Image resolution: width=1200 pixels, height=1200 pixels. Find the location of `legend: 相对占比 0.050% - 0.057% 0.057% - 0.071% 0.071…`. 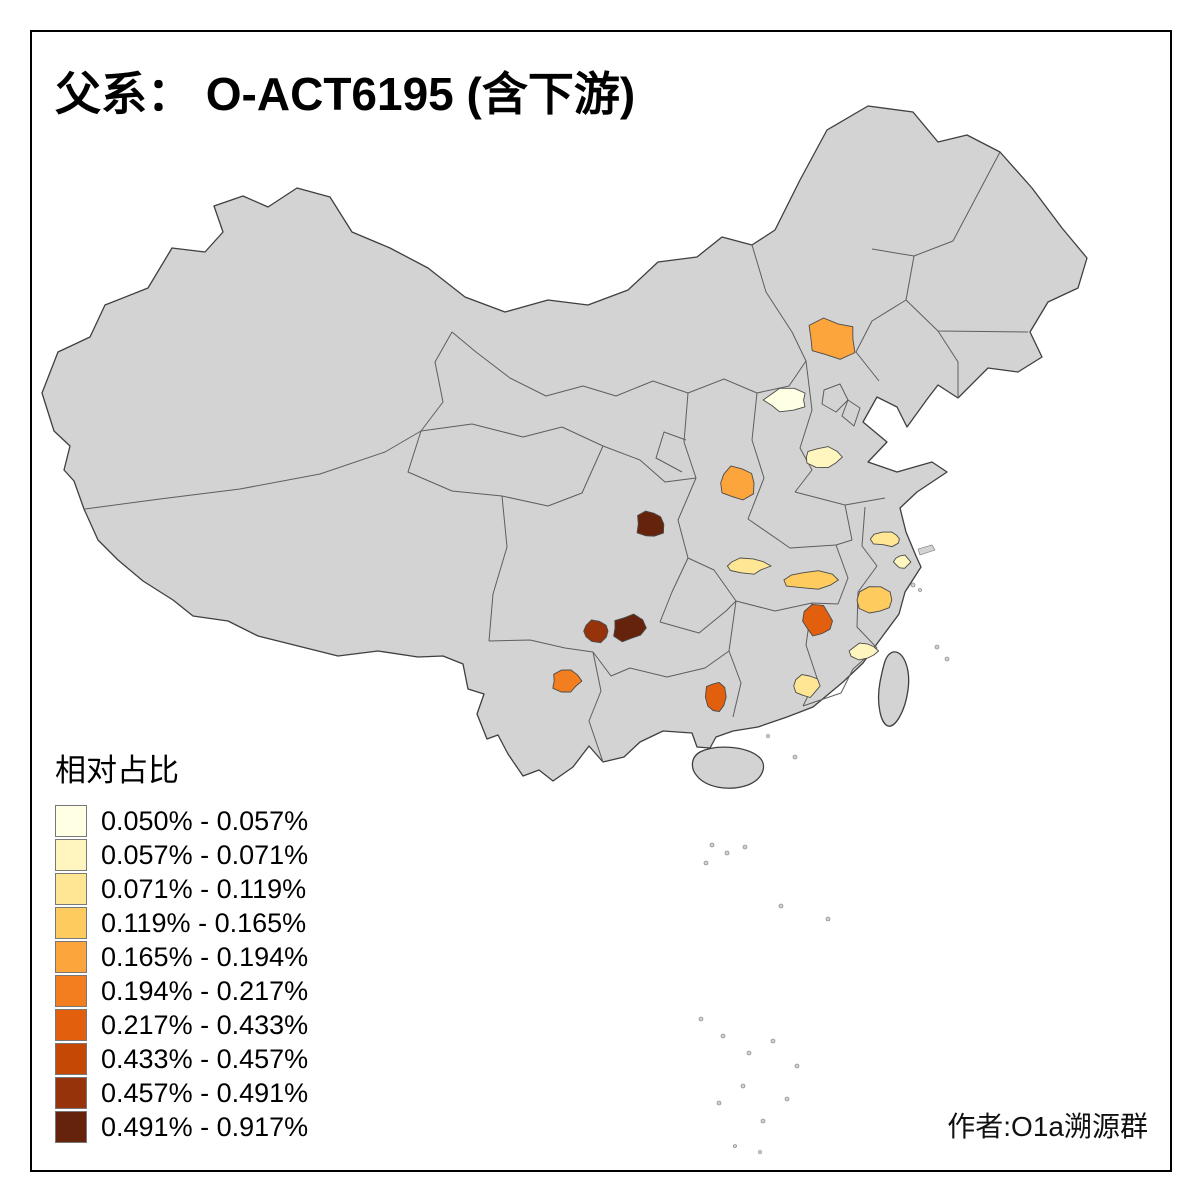

legend: 相对占比 0.050% - 0.057% 0.057% - 0.071% 0.071… is located at coordinates (181, 944).